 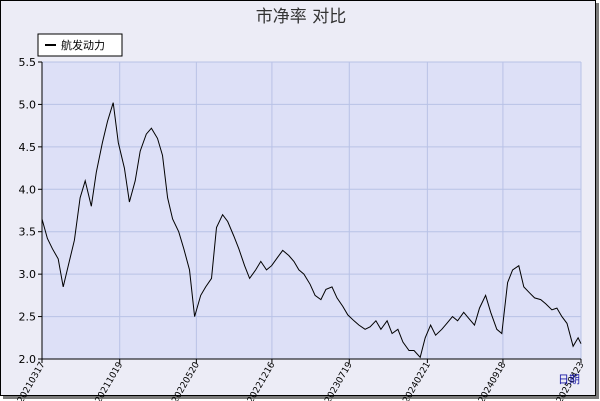 What do you see at coordinates (28, 274) in the screenshot?
I see `y-tick-label: 3.0` at bounding box center [28, 274].